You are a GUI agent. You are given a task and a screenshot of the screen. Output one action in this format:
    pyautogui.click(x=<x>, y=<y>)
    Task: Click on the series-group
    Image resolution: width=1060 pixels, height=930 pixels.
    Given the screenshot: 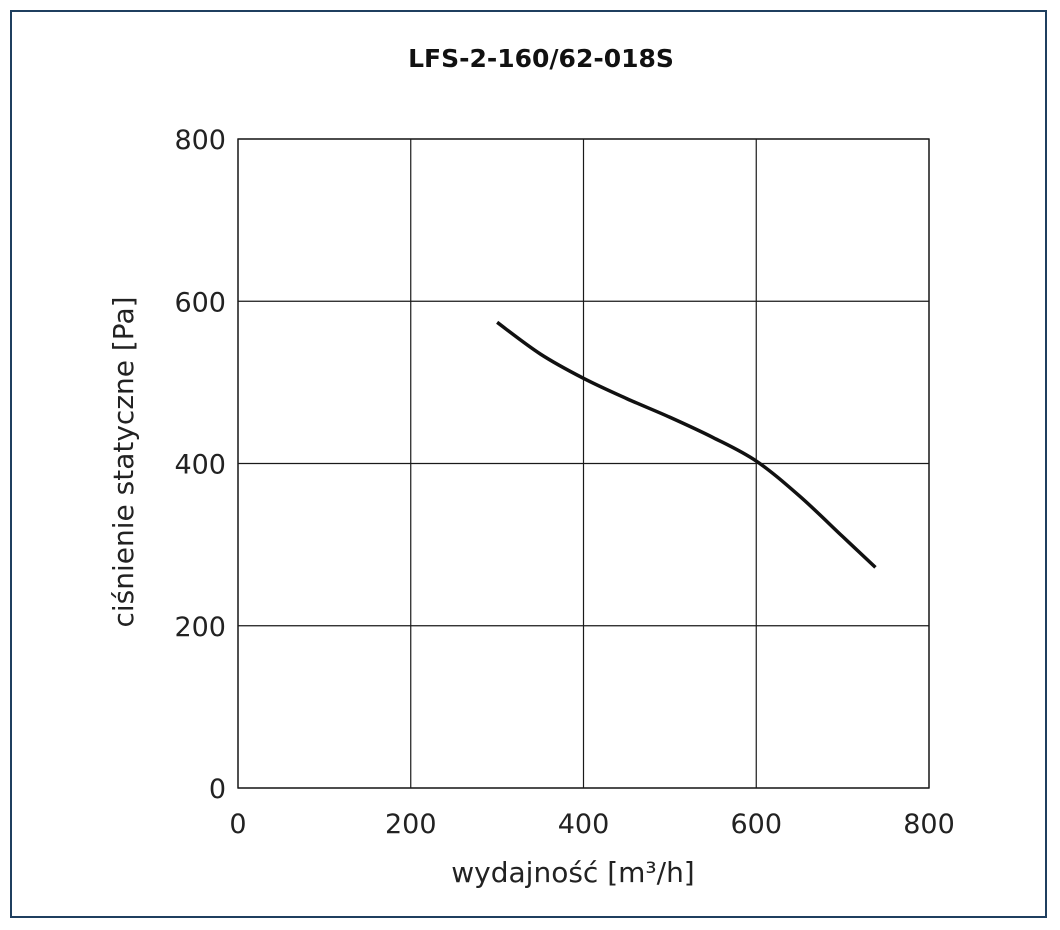 What is the action you would take?
    pyautogui.click(x=686, y=444)
    